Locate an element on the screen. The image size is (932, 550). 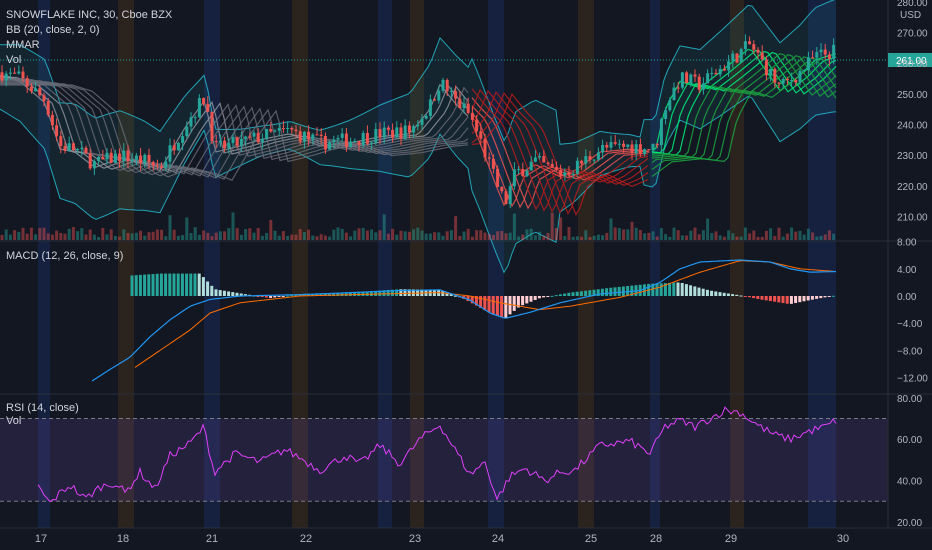
rsi-label: RSI (14, close) is located at coordinates (42, 408).